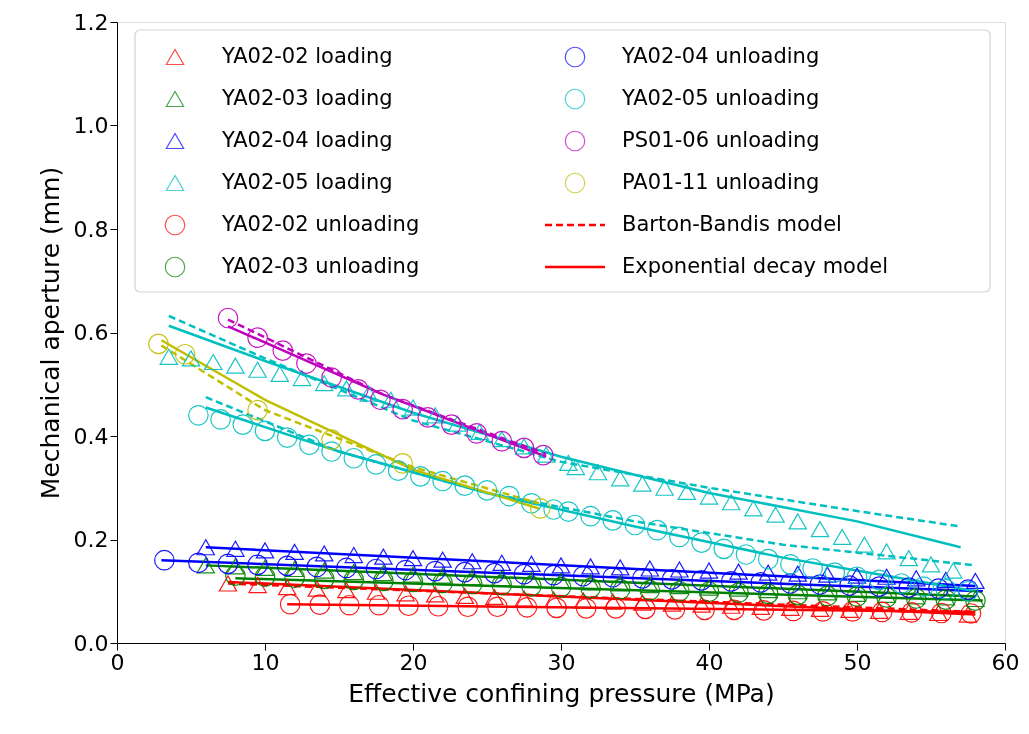 The width and height of the screenshot is (1029, 734). I want to click on x-tick-label: 30, so click(561, 662).